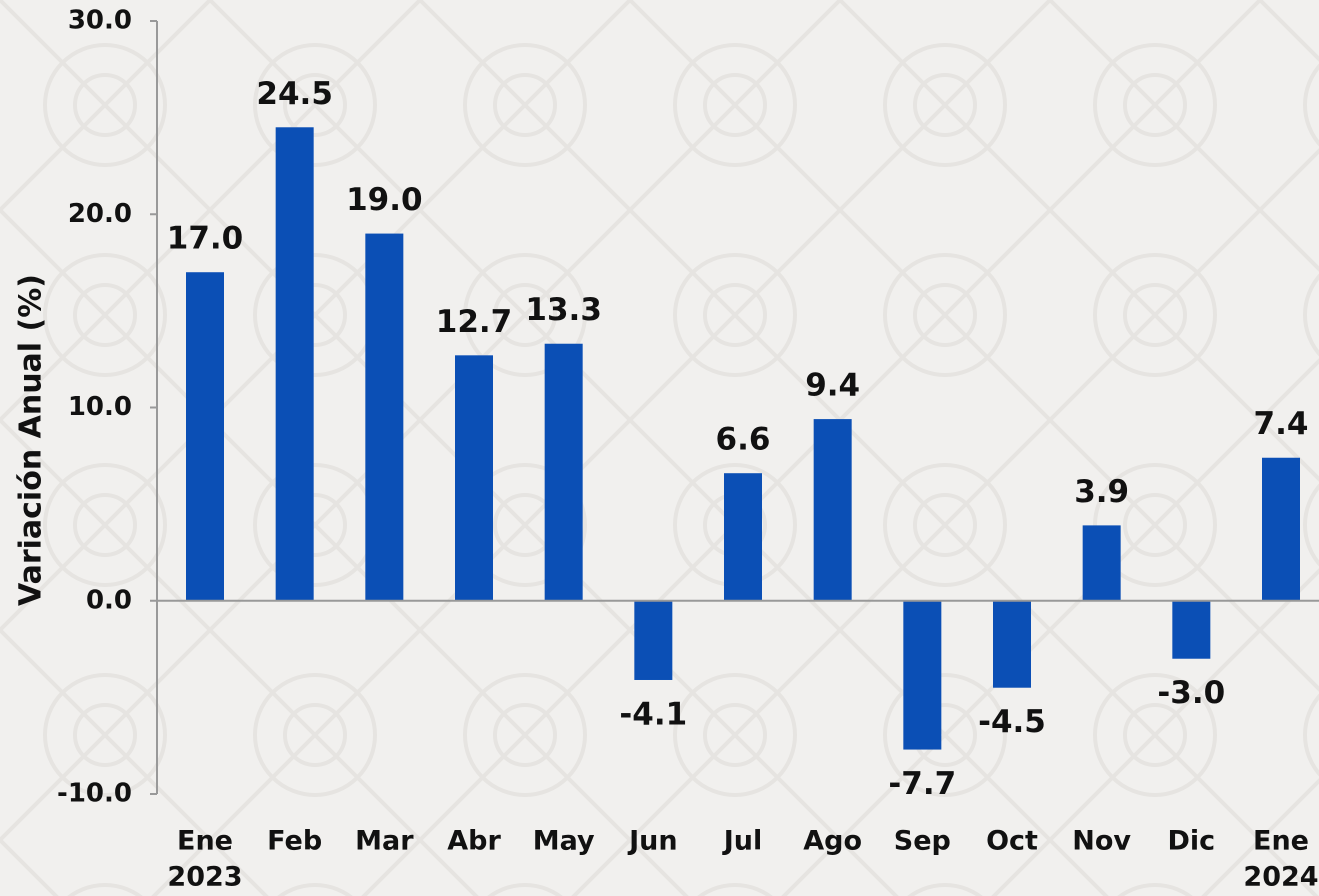 The width and height of the screenshot is (1319, 896). What do you see at coordinates (1012, 722) in the screenshot?
I see `value-label: -4.5` at bounding box center [1012, 722].